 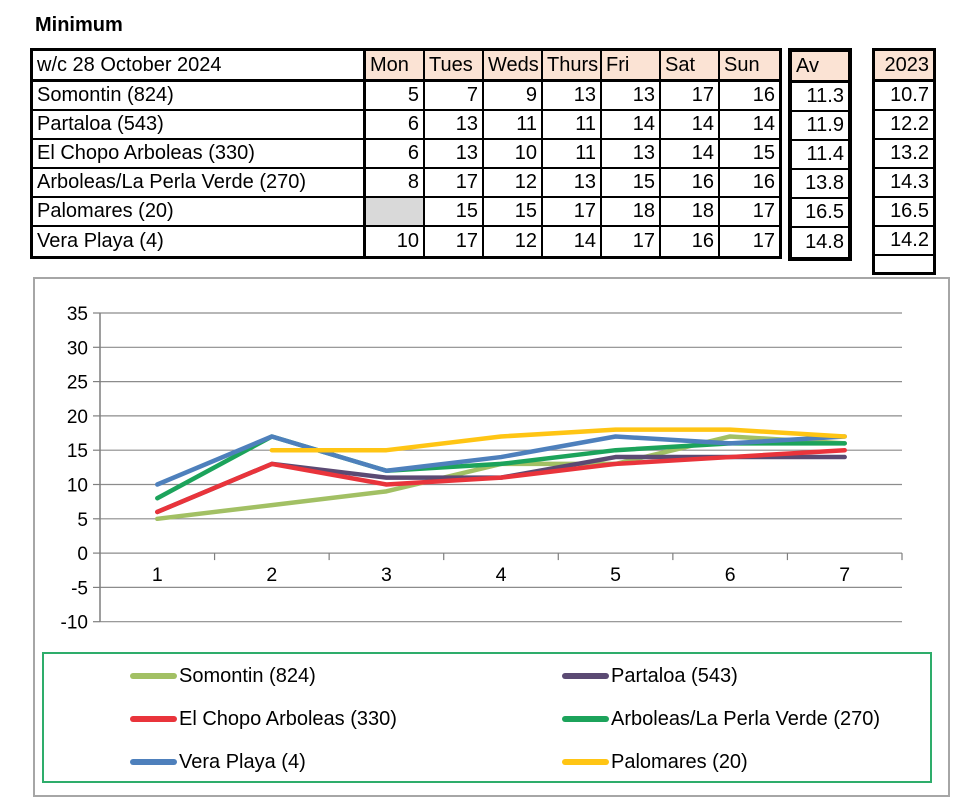 I want to click on column-header-fri: Fri, so click(x=631, y=66).